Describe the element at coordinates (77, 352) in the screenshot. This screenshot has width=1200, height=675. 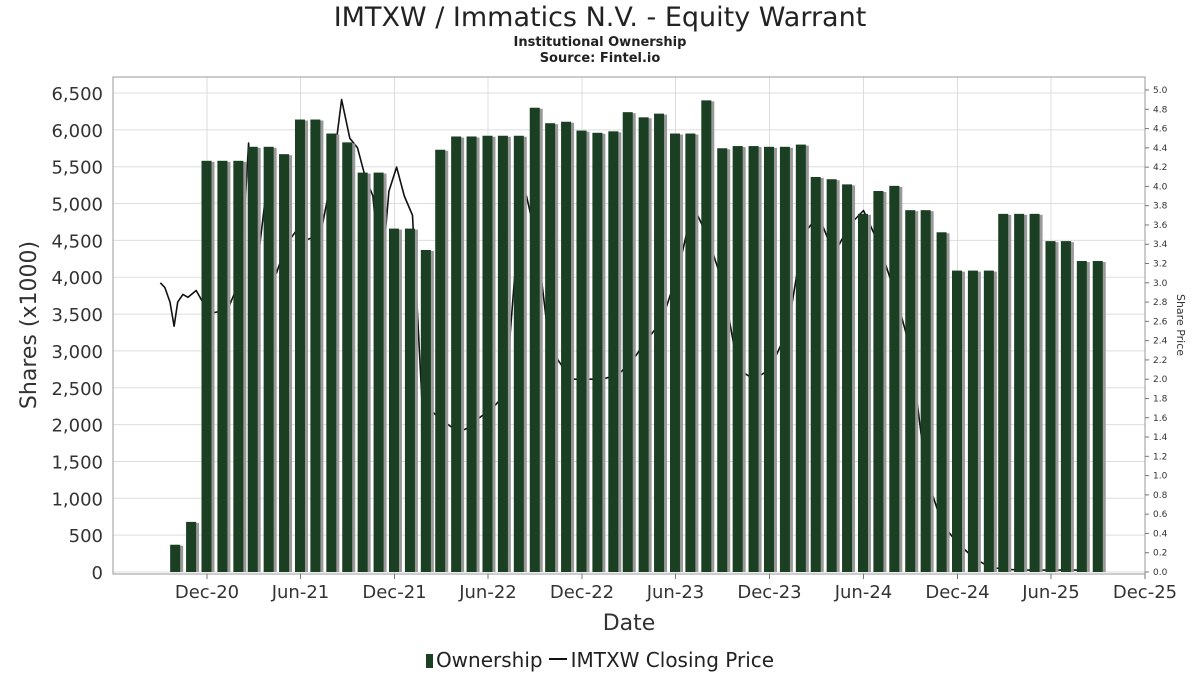
I see `y-tick-label: 3,000` at that location.